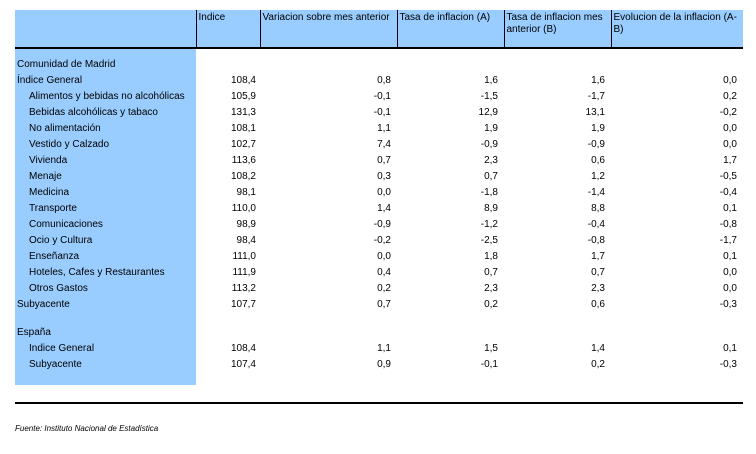 This screenshot has height=454, width=756. Describe the element at coordinates (105, 333) in the screenshot. I see `section-title-espana: España` at that location.